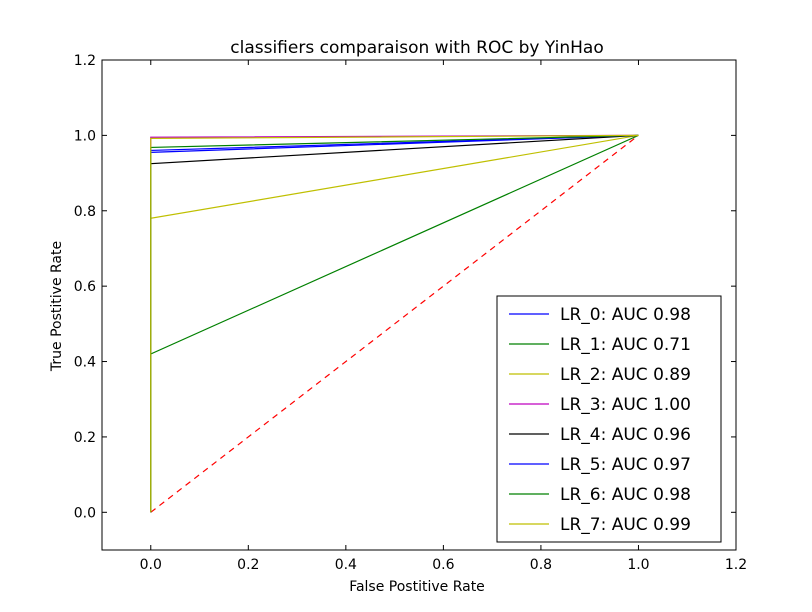  I want to click on y-tick-label: 0.4, so click(85, 363).